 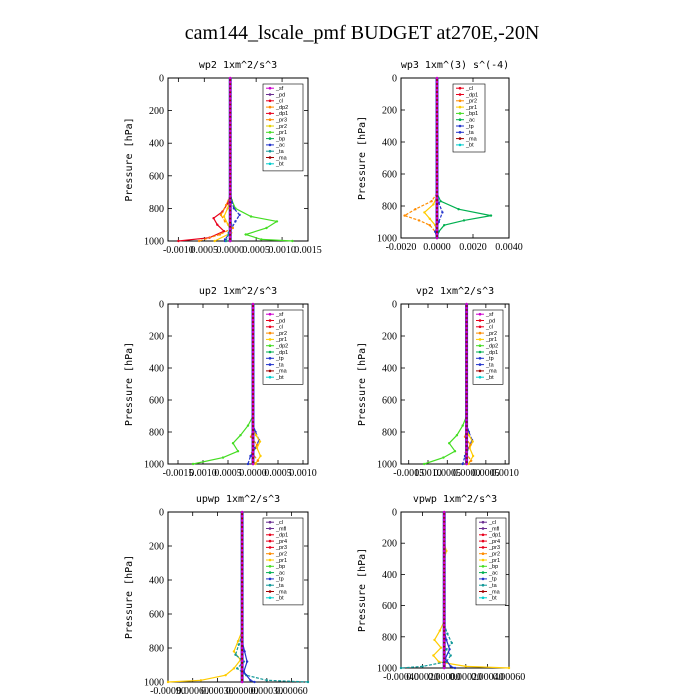 What do you see at coordinates (230, 250) in the screenshot?
I see `x-tick-label: 0.0000` at bounding box center [230, 250].